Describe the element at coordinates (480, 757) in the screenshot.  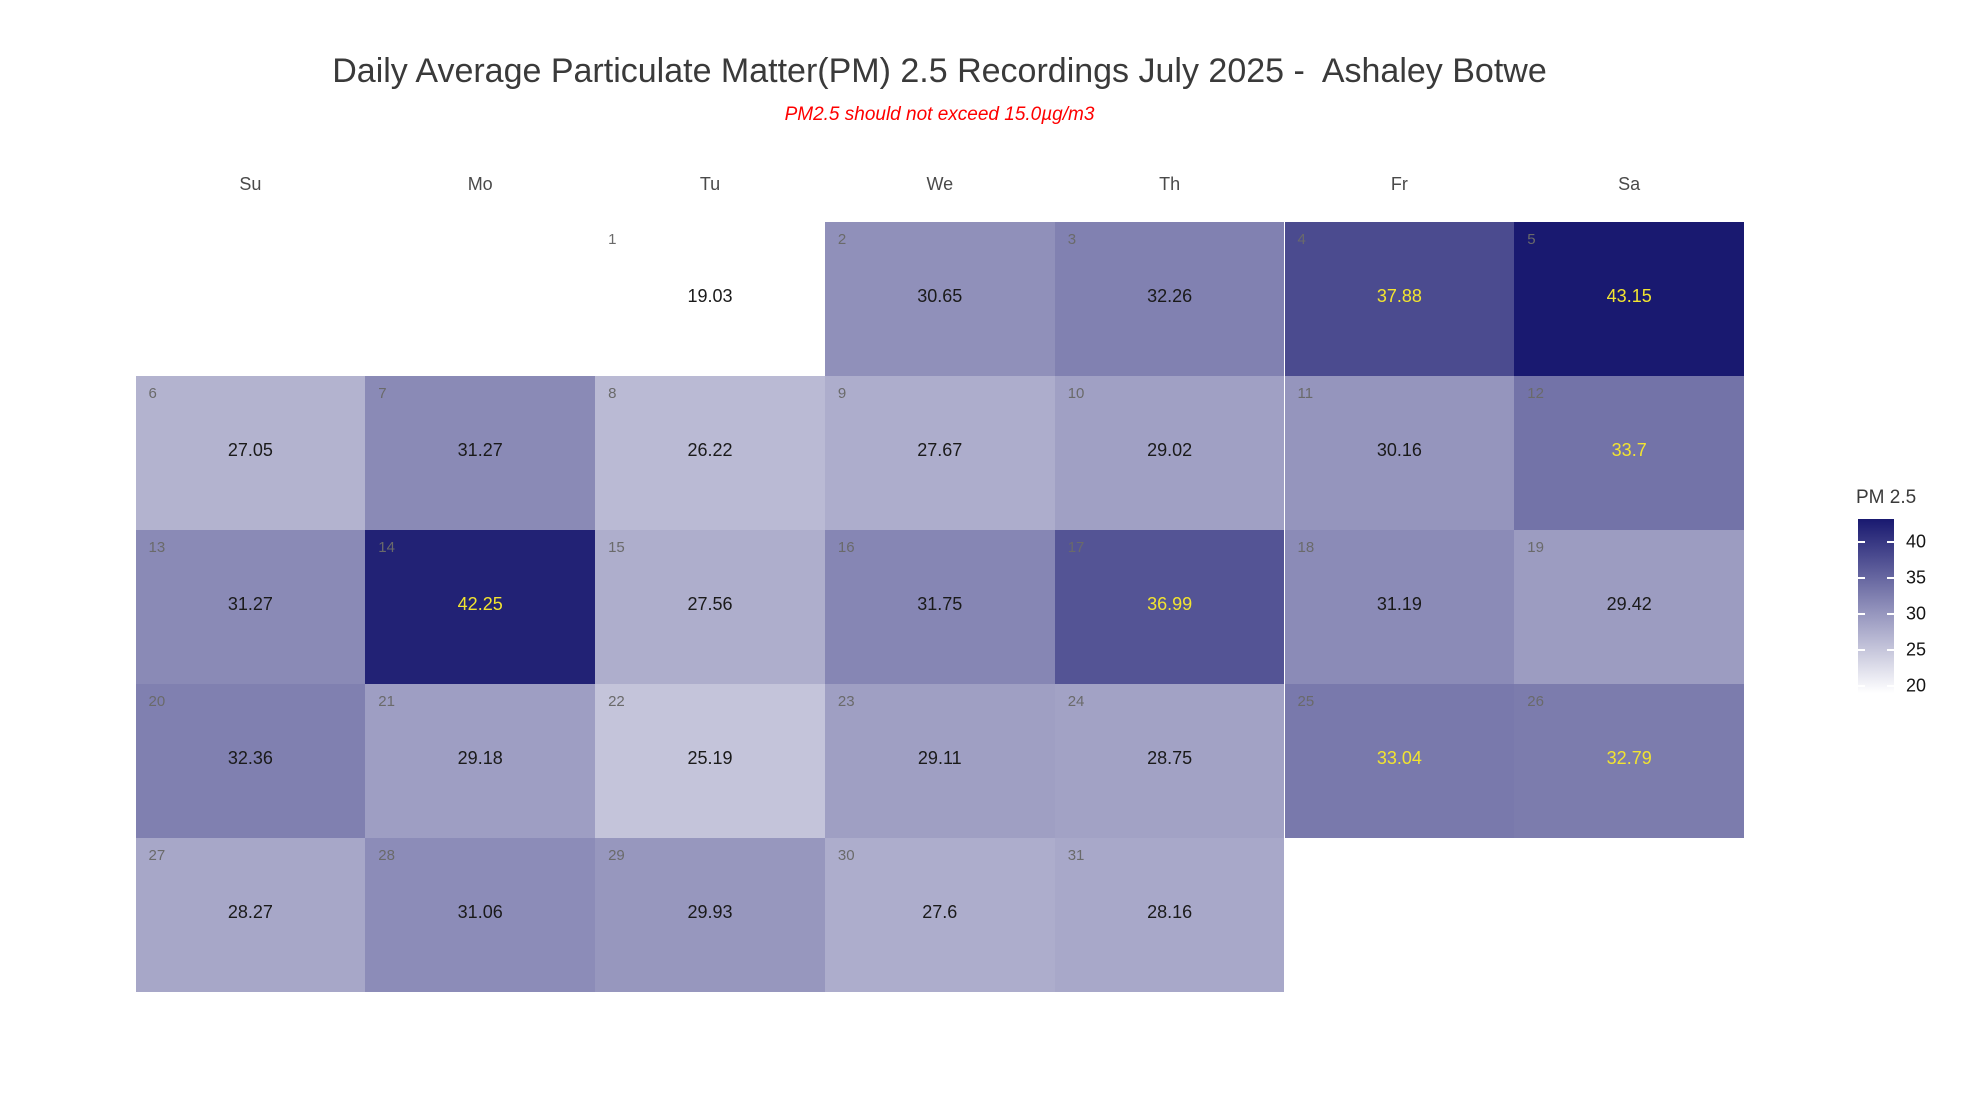
I see `day-value: 29.18` at that location.